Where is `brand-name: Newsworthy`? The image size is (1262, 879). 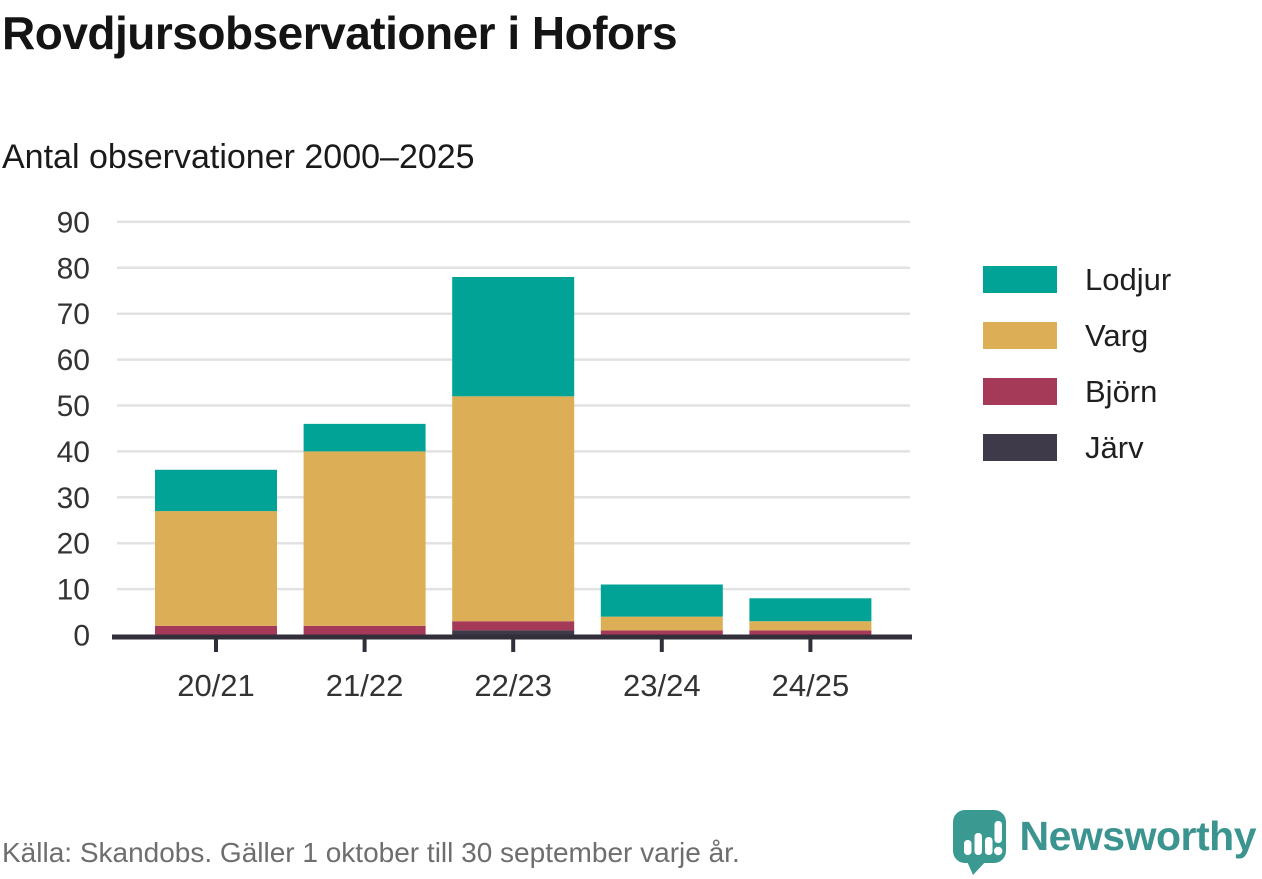 brand-name: Newsworthy is located at coordinates (1138, 835).